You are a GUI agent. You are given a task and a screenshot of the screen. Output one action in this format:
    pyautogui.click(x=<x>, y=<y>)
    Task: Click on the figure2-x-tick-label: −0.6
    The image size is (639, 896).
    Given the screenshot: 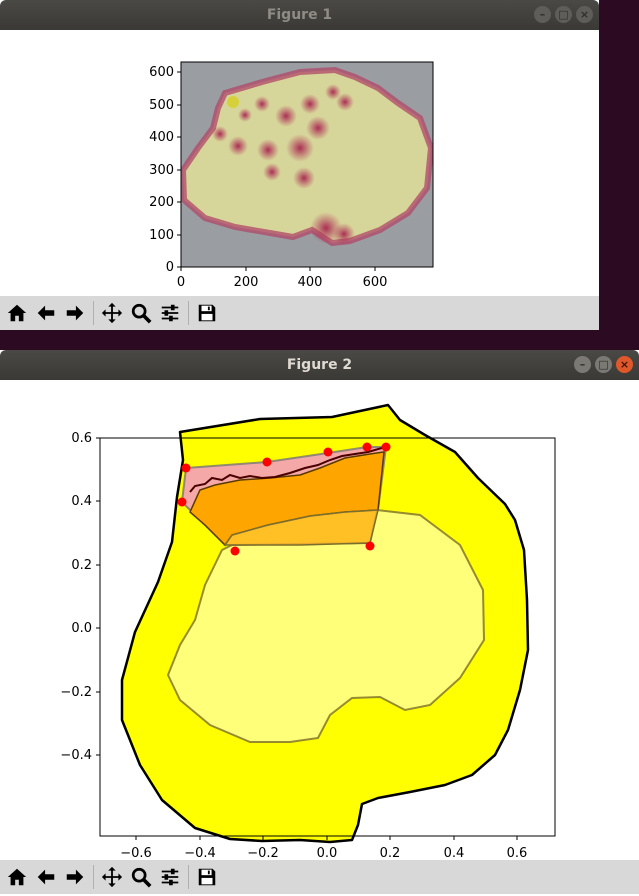 What is the action you would take?
    pyautogui.click(x=136, y=853)
    